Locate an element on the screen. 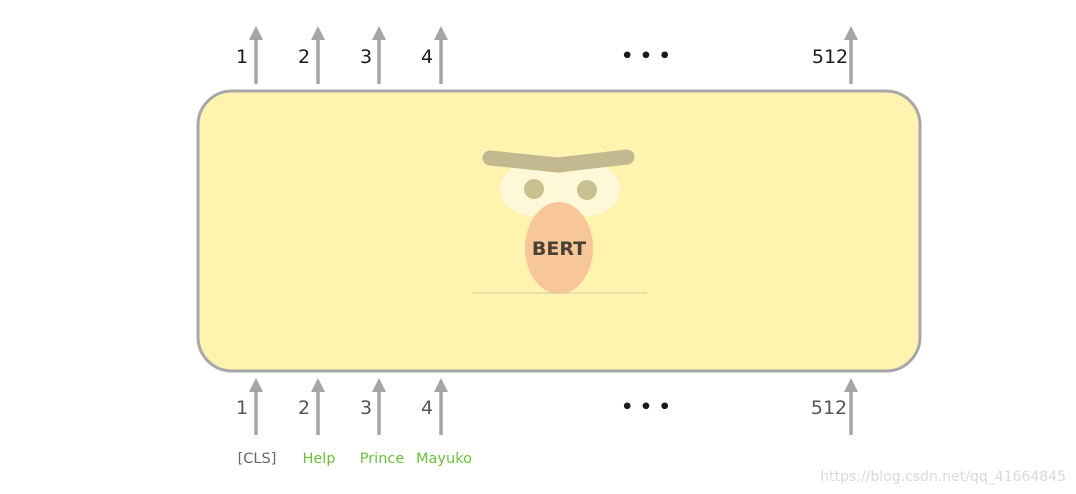 The image size is (1076, 494). model-label: BERT is located at coordinates (559, 249).